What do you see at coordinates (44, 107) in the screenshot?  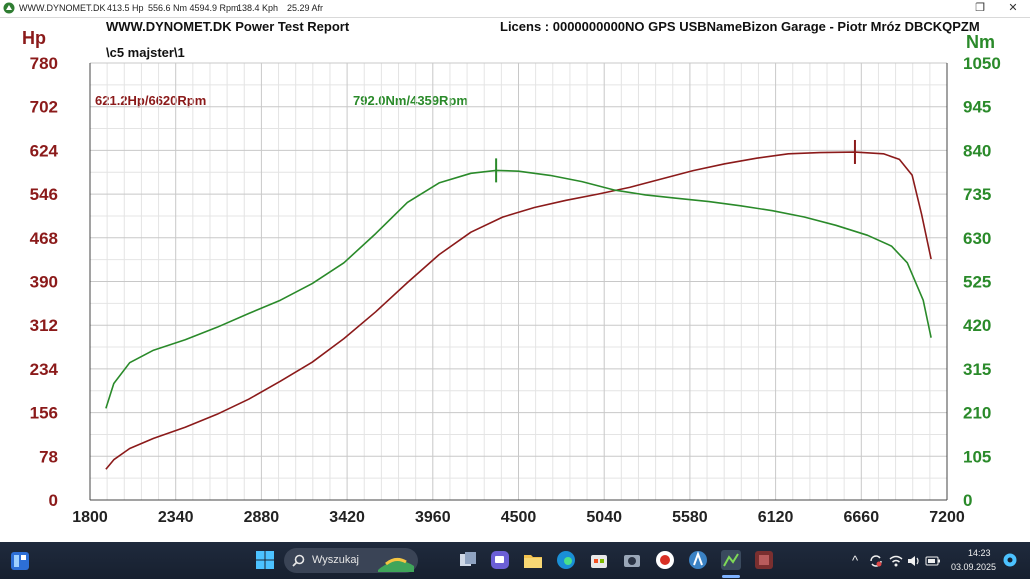 I see `left-y-tick-label: 702` at bounding box center [44, 107].